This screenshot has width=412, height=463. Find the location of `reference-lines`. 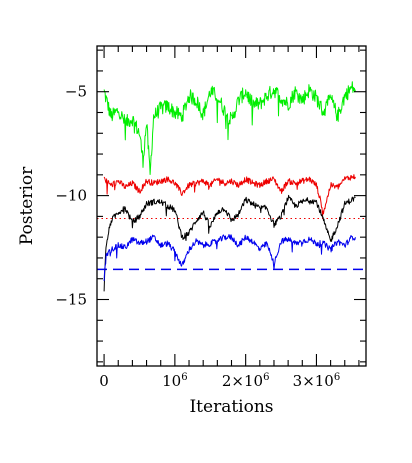

reference-lines is located at coordinates (231, 244).